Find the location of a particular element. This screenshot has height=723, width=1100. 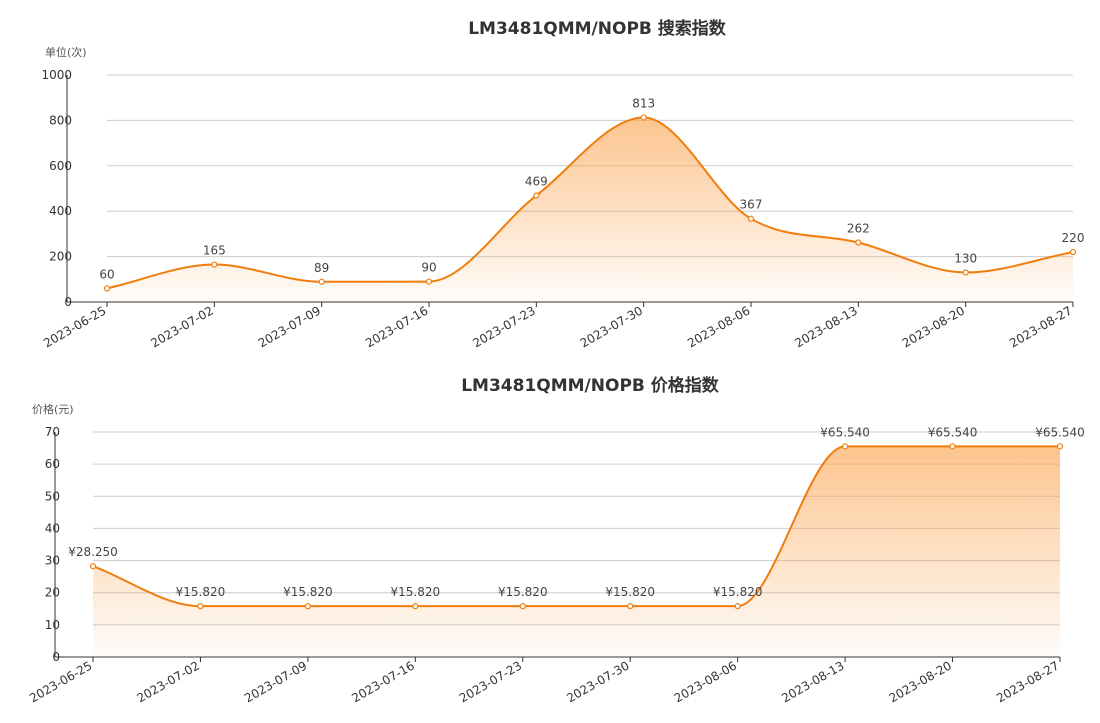

y-tick-label: 70 is located at coordinates (52, 432).